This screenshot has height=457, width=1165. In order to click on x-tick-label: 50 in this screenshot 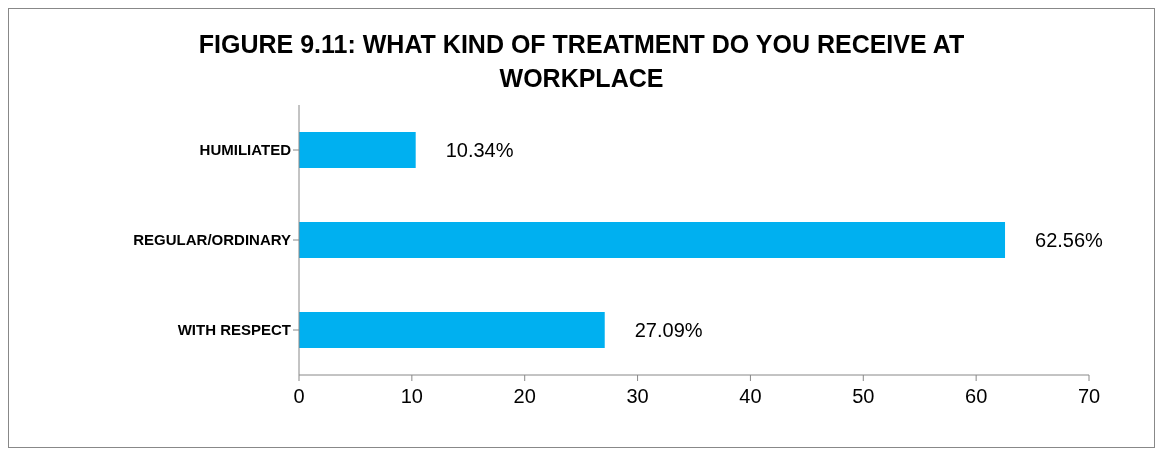, I will do `click(863, 396)`.